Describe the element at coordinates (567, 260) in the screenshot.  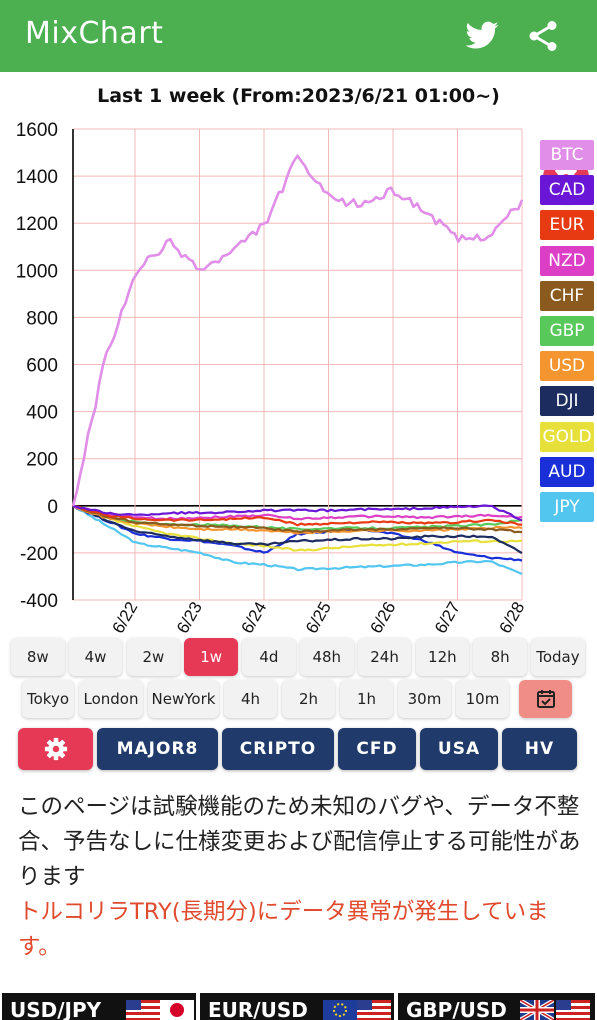
I see `legend-item-nzd: NZD` at that location.